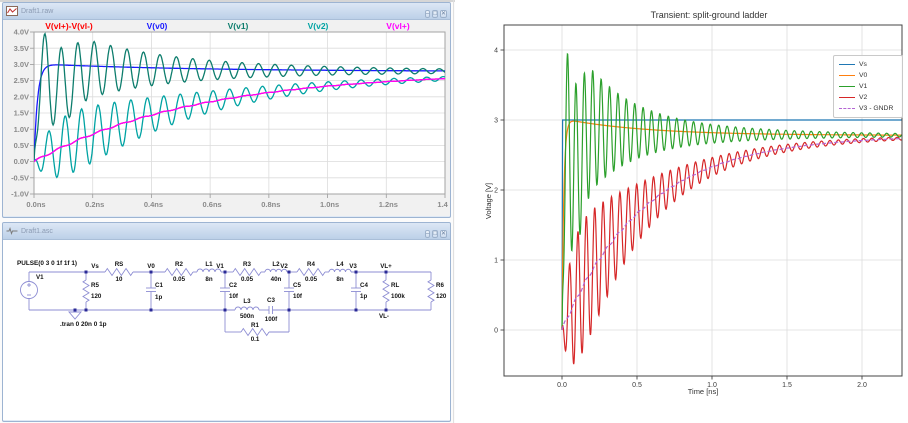  I want to click on svg-text: 1.0V, so click(21, 129).